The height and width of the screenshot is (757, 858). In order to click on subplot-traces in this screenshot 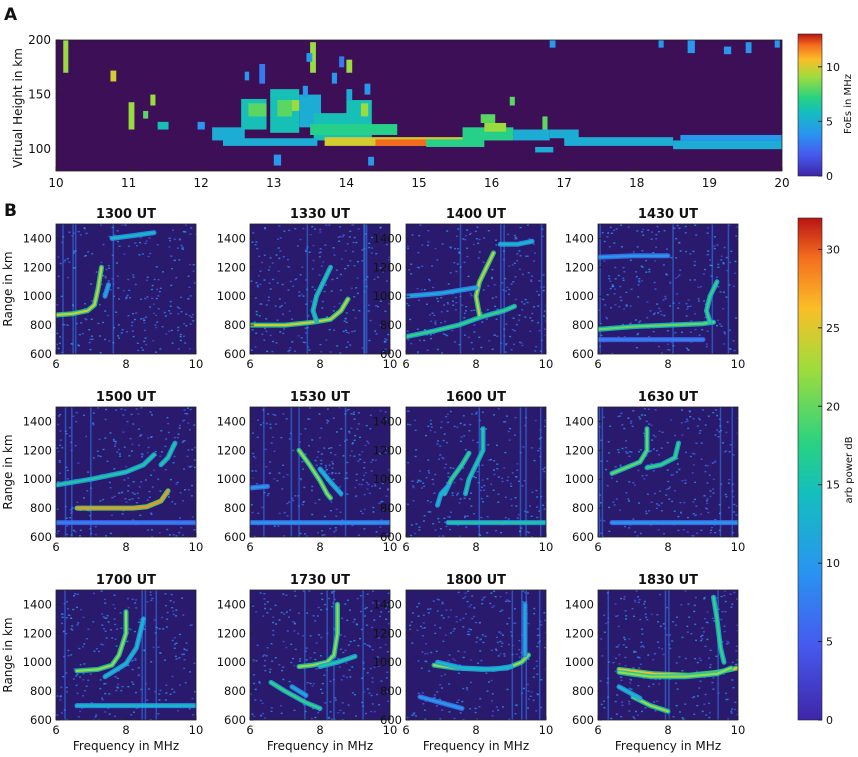, I will do `click(673, 476)`.